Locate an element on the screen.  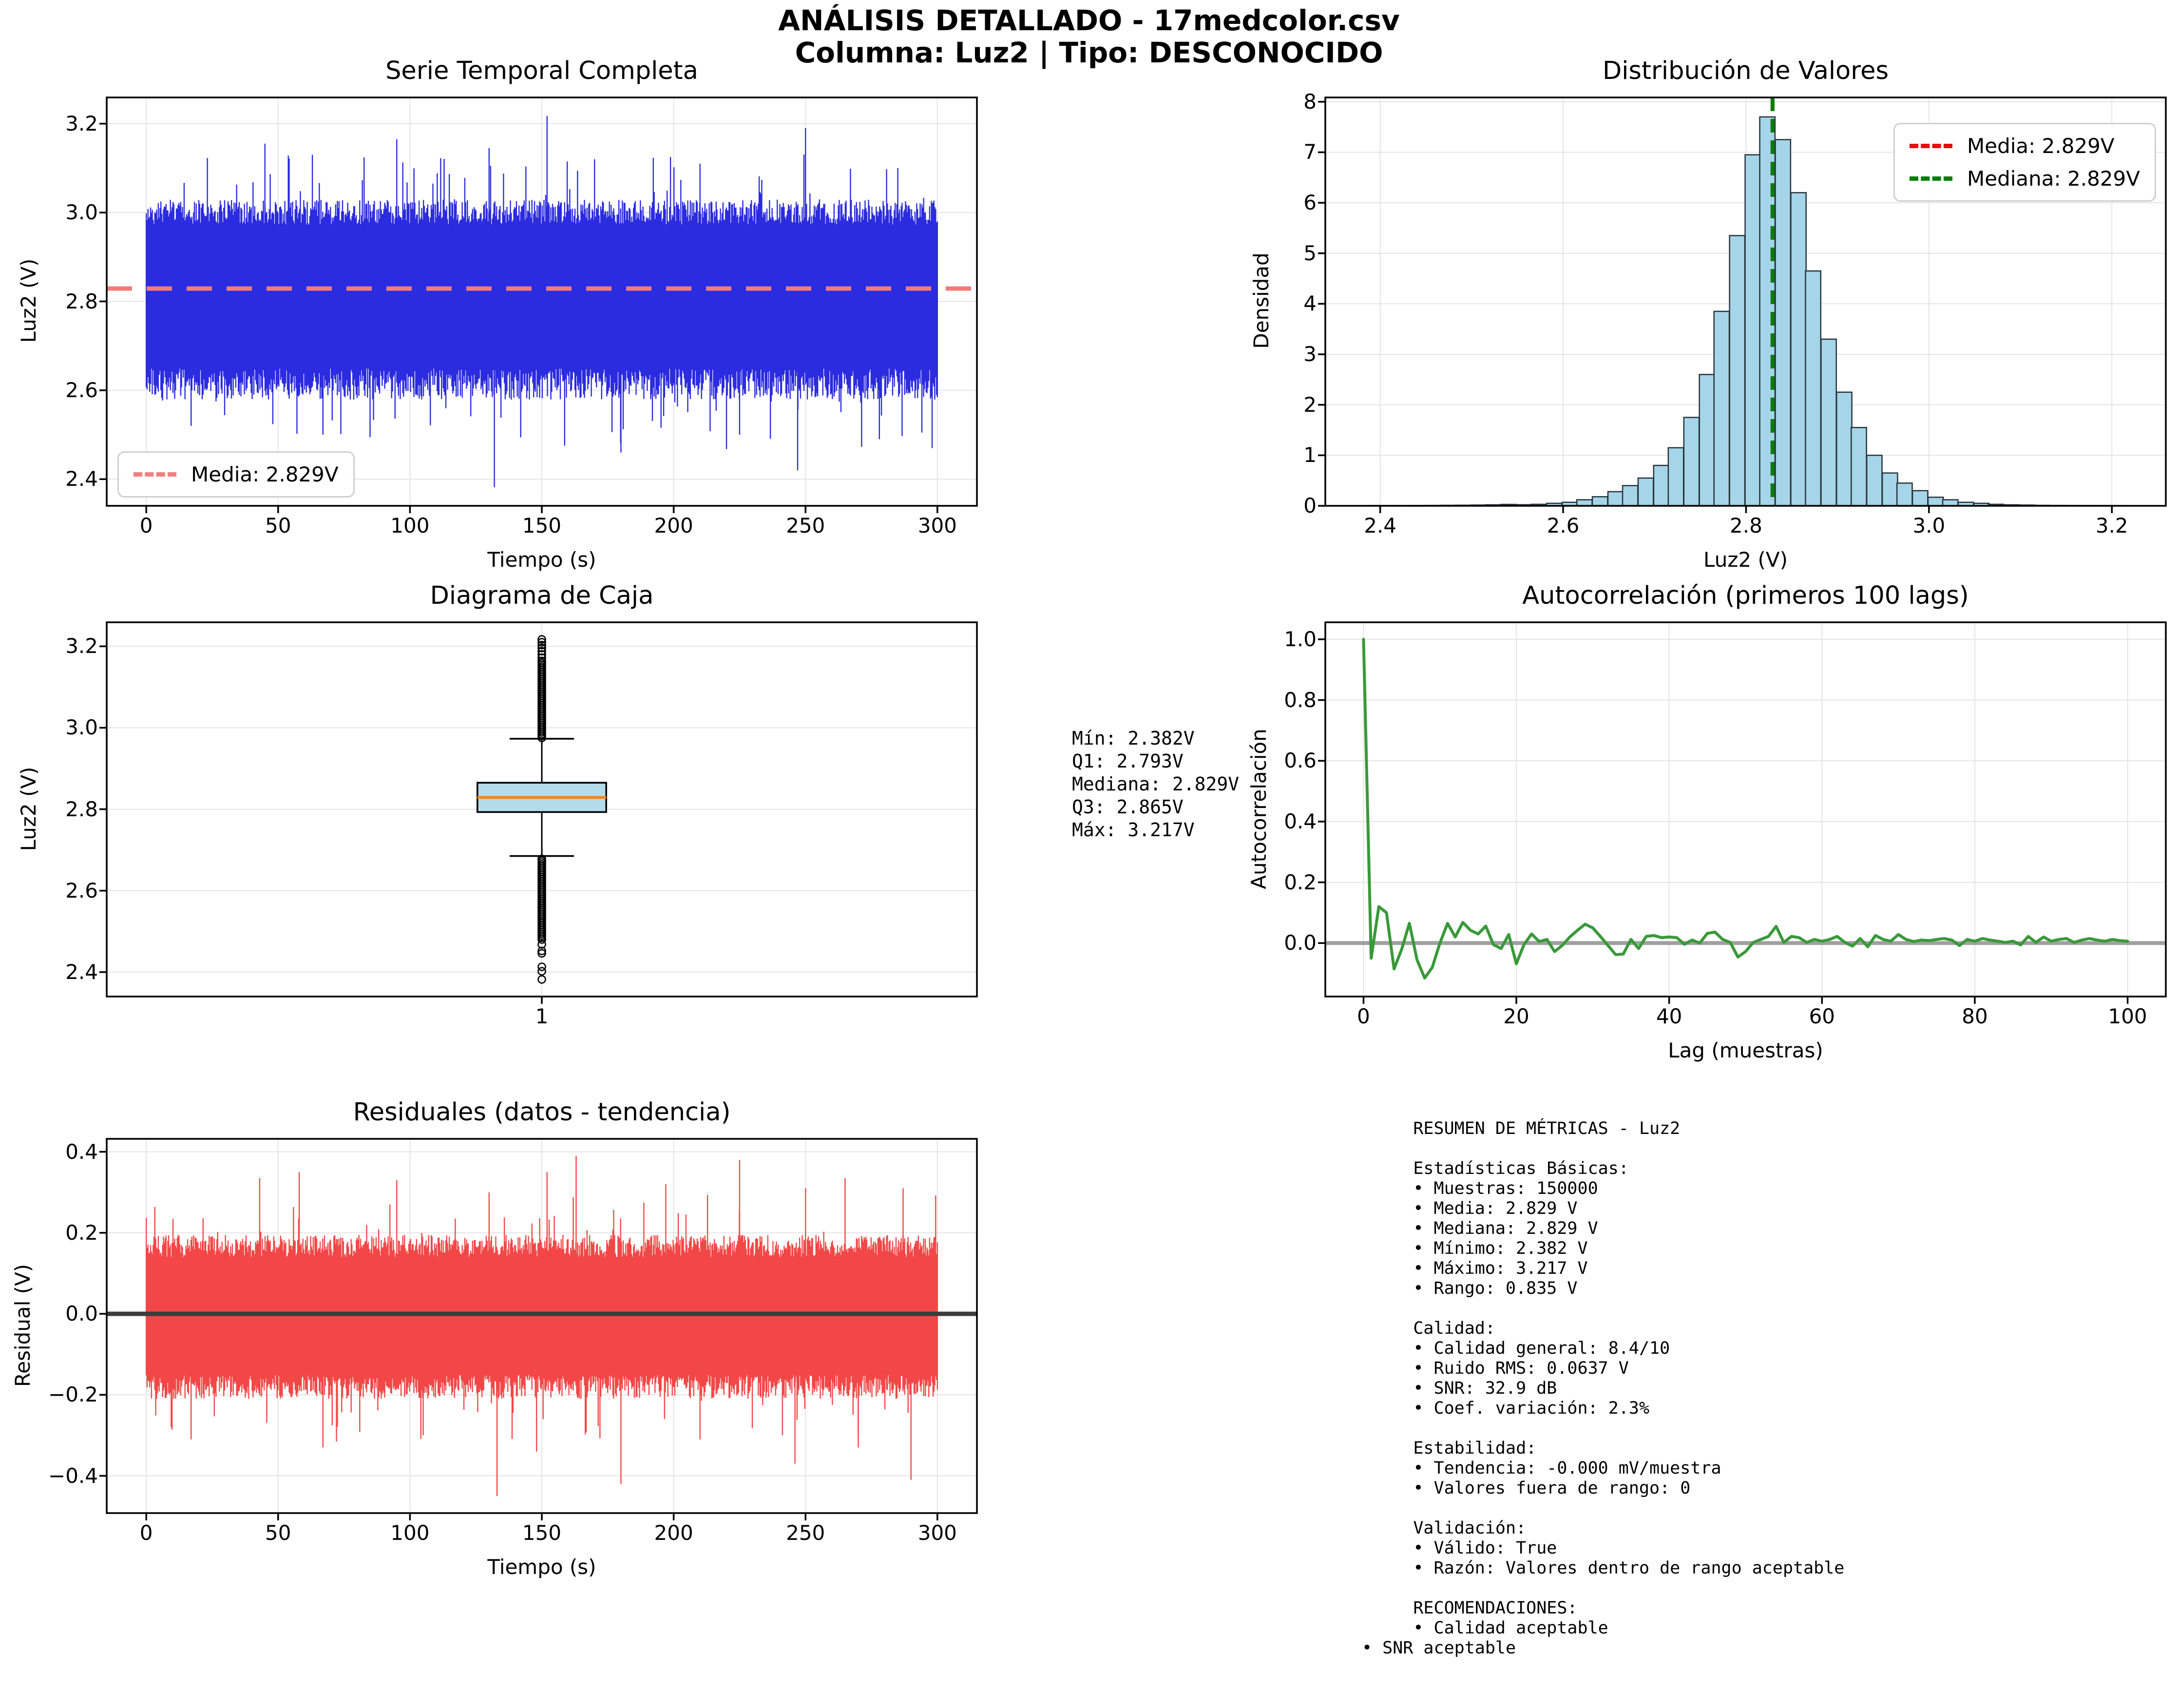
x-tick-label: 60 is located at coordinates (1822, 1016).